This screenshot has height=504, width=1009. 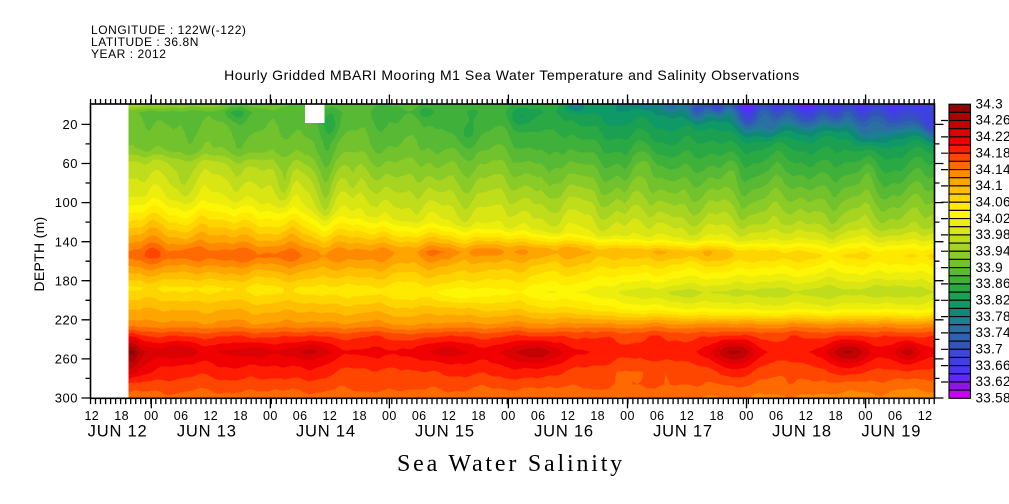 What do you see at coordinates (802, 432) in the screenshot?
I see `svg-text: JUN 18` at bounding box center [802, 432].